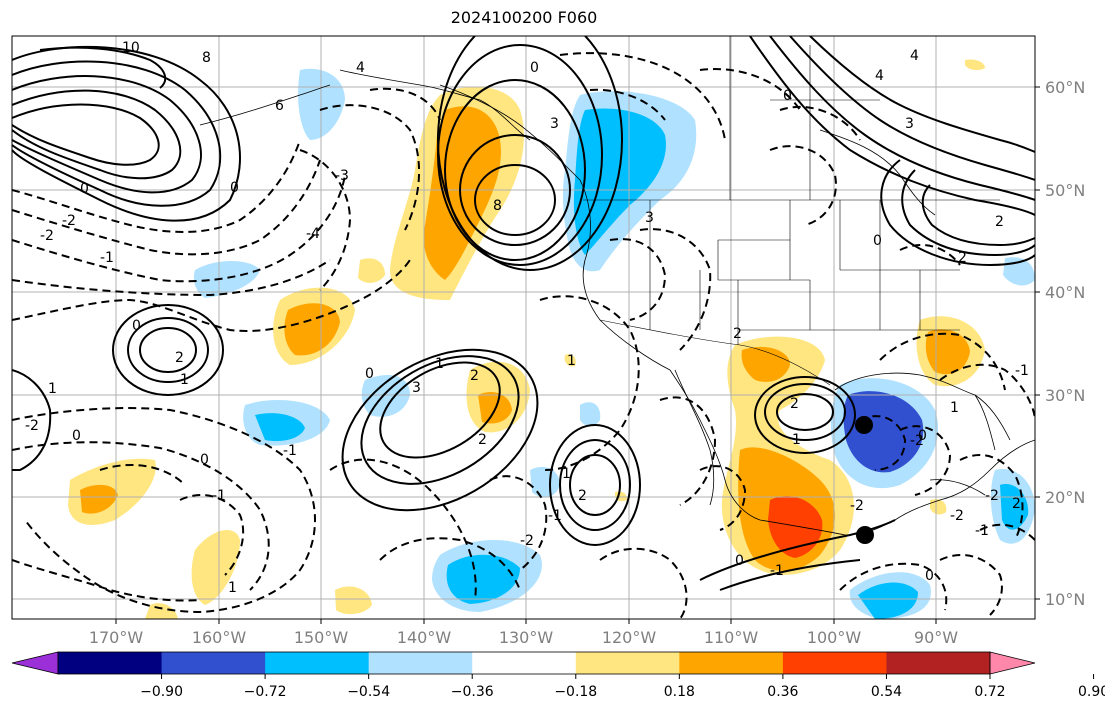 Image resolution: width=1105 pixels, height=712 pixels. I want to click on colorbar-frame, so click(524, 663).